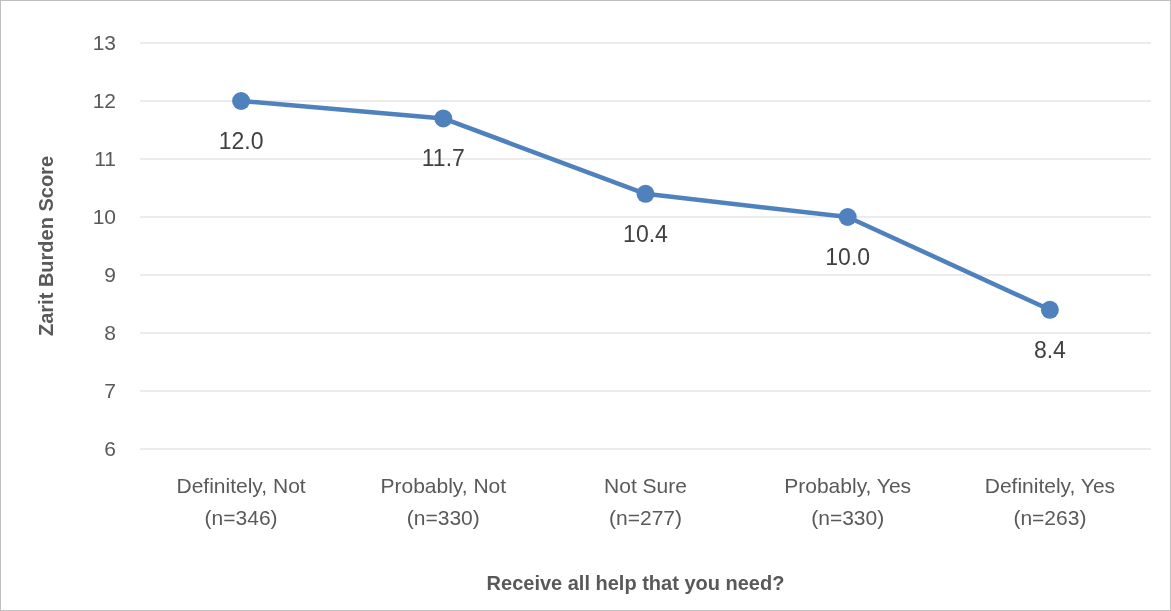  I want to click on y-tick-label: 12, so click(104, 101).